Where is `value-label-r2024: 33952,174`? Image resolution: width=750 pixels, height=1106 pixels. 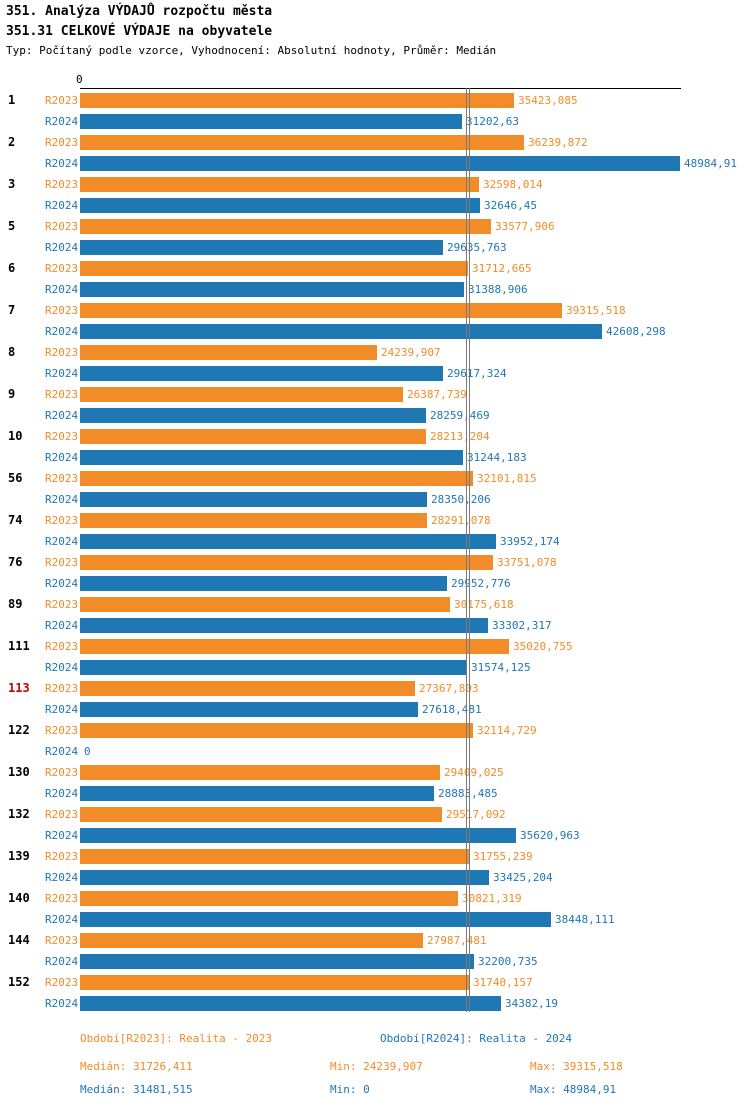
value-label-r2024: 33952,174 is located at coordinates (530, 541).